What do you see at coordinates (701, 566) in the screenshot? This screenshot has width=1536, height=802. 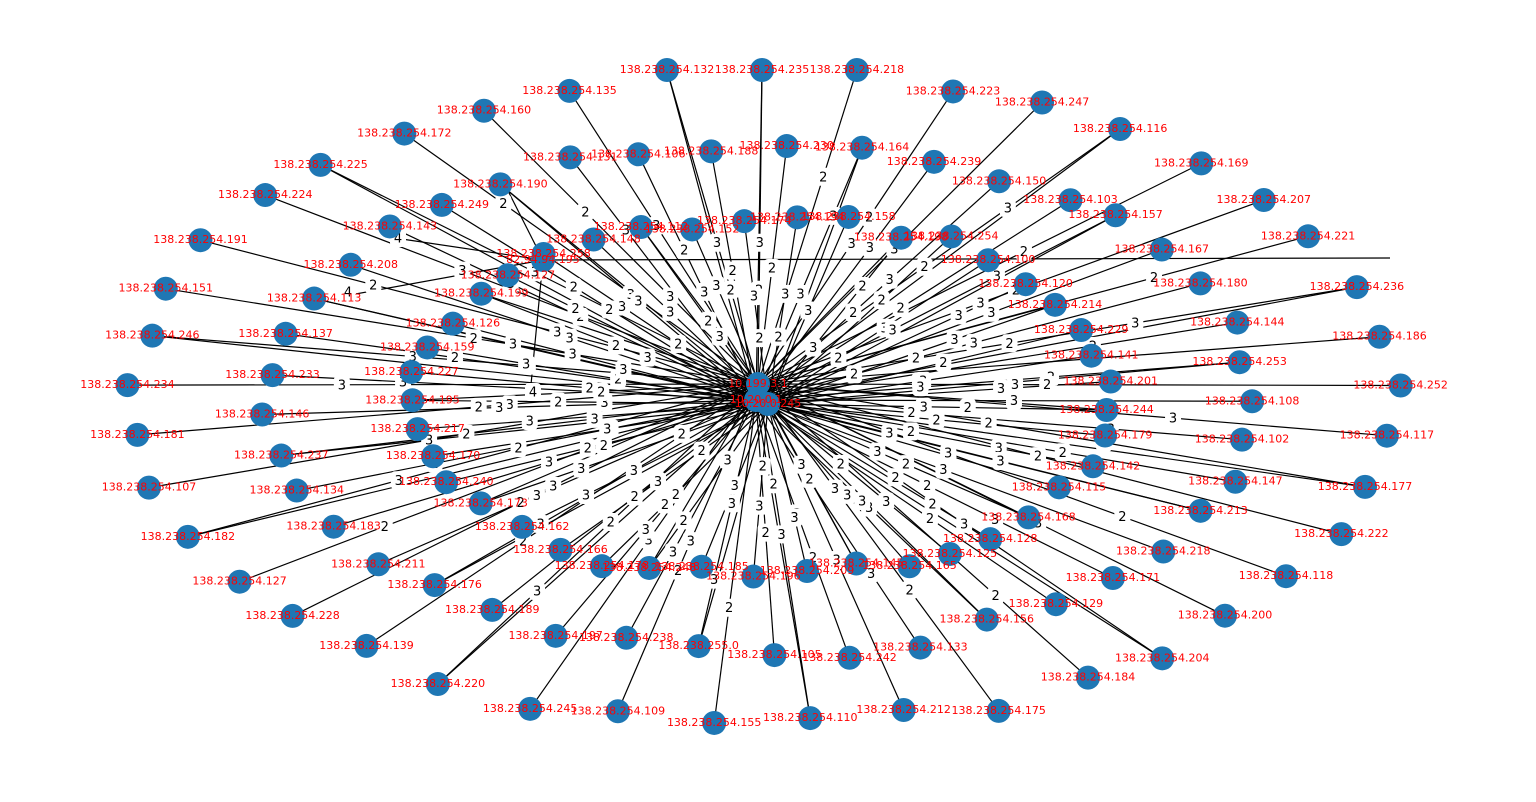 I see `node-label: 138.238.254.185` at bounding box center [701, 566].